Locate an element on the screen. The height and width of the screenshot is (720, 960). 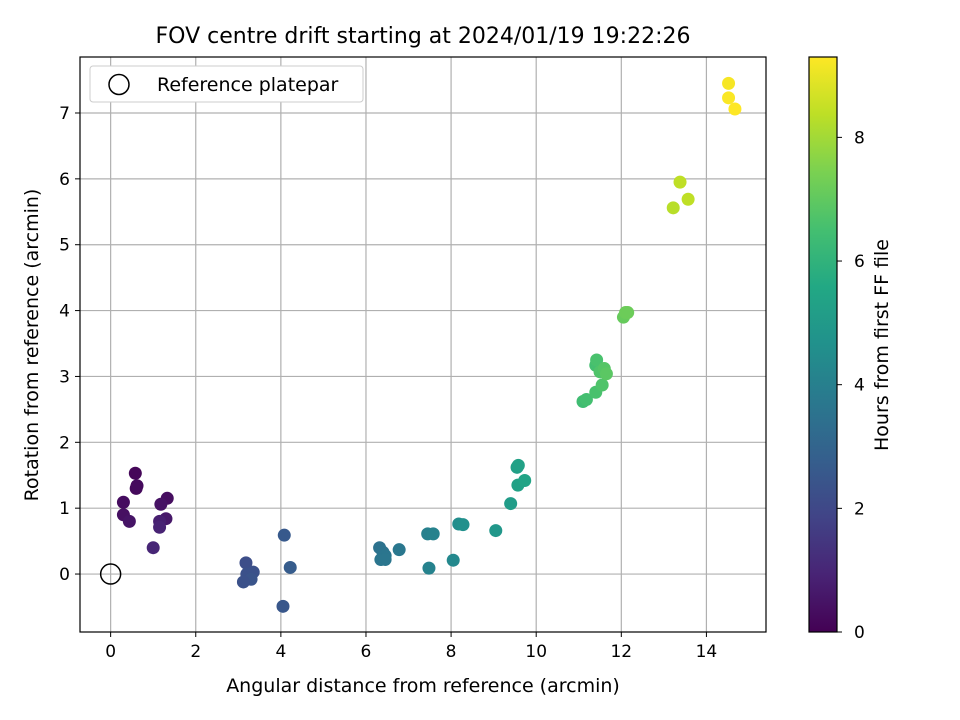
y-axis-label: Rotation from reference (arcmin) is located at coordinates (32, 345).